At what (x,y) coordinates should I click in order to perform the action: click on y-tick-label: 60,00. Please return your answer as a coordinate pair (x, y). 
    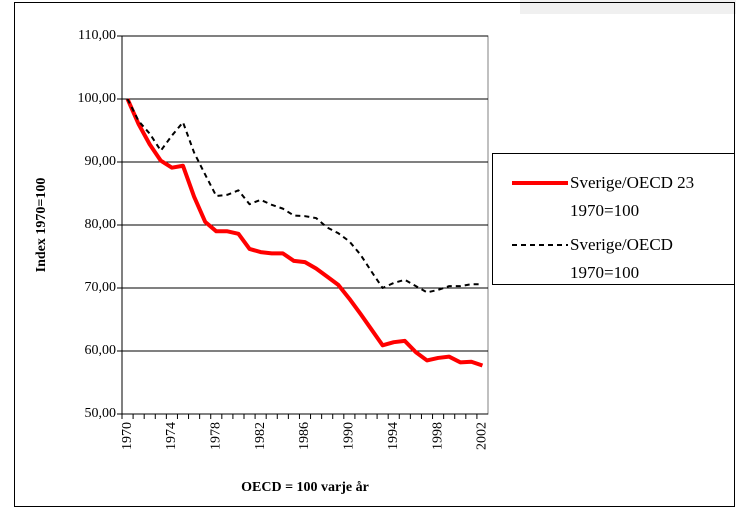
    Looking at the image, I should click on (101, 350).